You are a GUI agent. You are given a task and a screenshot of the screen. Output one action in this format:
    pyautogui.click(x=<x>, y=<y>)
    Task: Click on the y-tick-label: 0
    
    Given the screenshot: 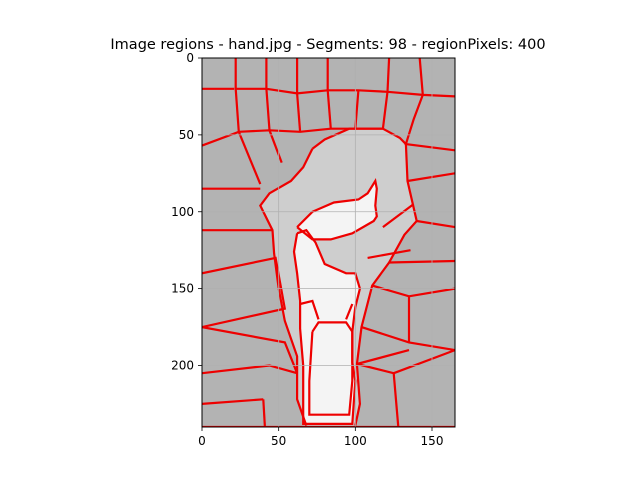 What is the action you would take?
    pyautogui.click(x=190, y=58)
    